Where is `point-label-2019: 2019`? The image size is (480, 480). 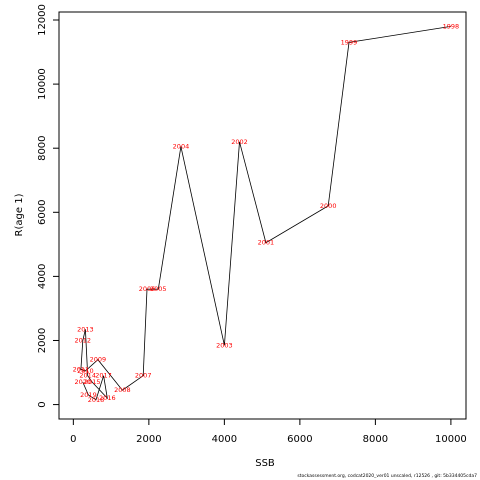
point-label-2019: 2019 is located at coordinates (88, 395).